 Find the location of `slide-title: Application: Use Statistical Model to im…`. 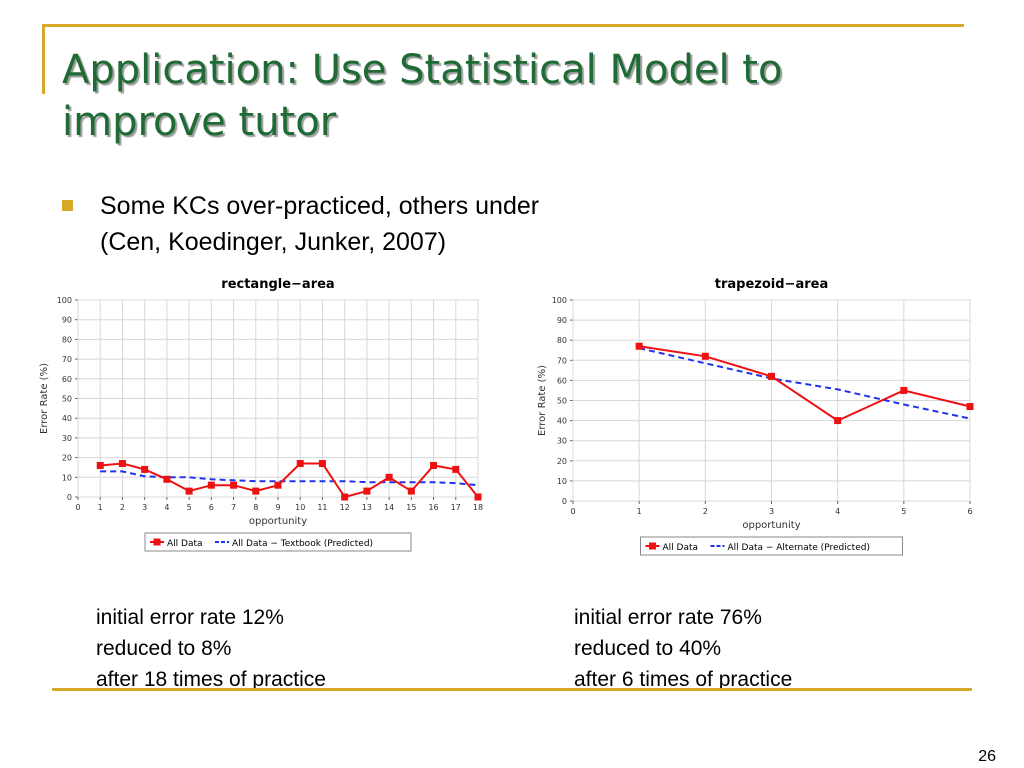

slide-title: Application: Use Statistical Model to im… is located at coordinates (512, 96).